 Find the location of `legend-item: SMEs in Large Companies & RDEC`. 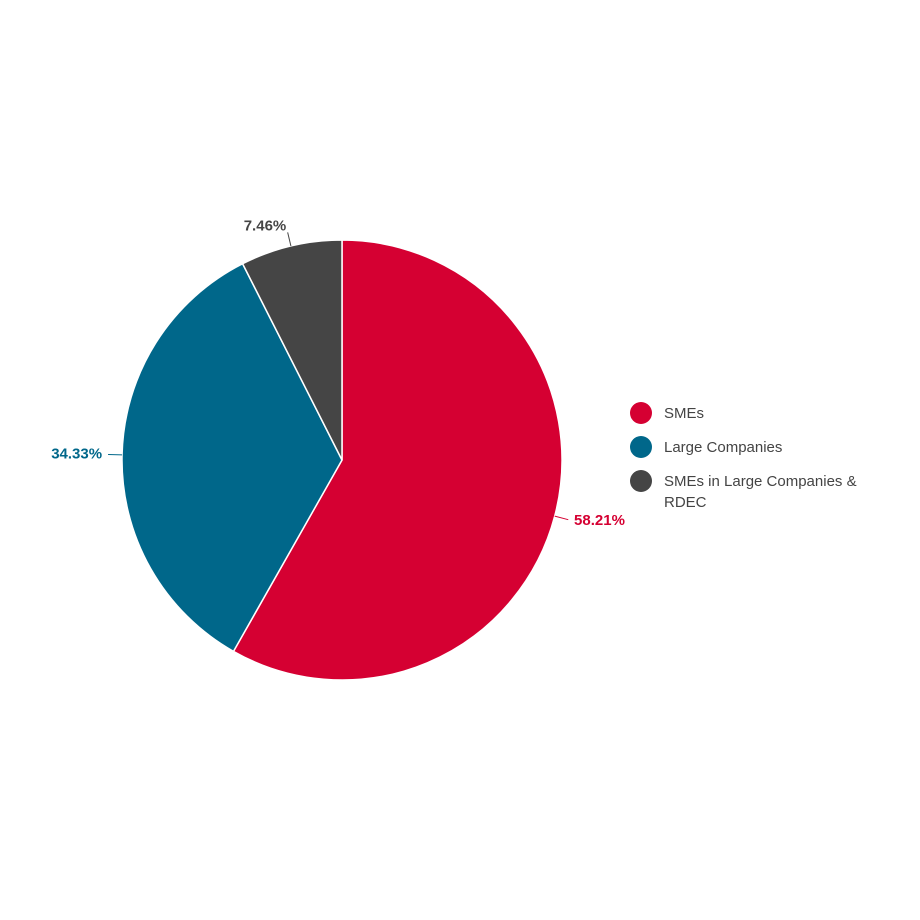

legend-item: SMEs in Large Companies & RDEC is located at coordinates (750, 491).